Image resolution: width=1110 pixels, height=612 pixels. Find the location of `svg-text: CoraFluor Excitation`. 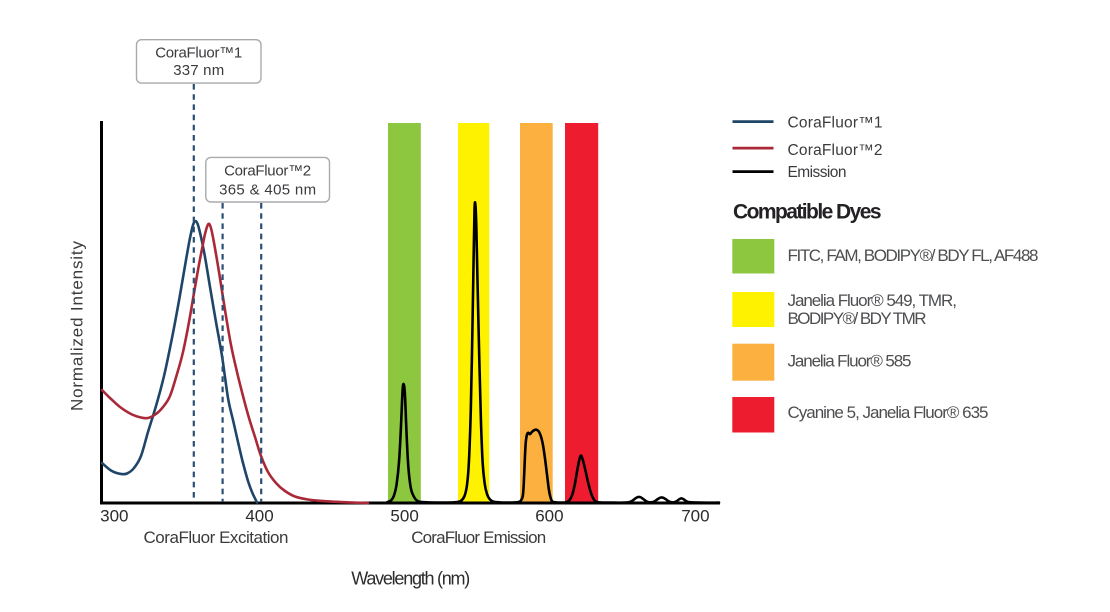

svg-text: CoraFluor Excitation is located at coordinates (216, 537).